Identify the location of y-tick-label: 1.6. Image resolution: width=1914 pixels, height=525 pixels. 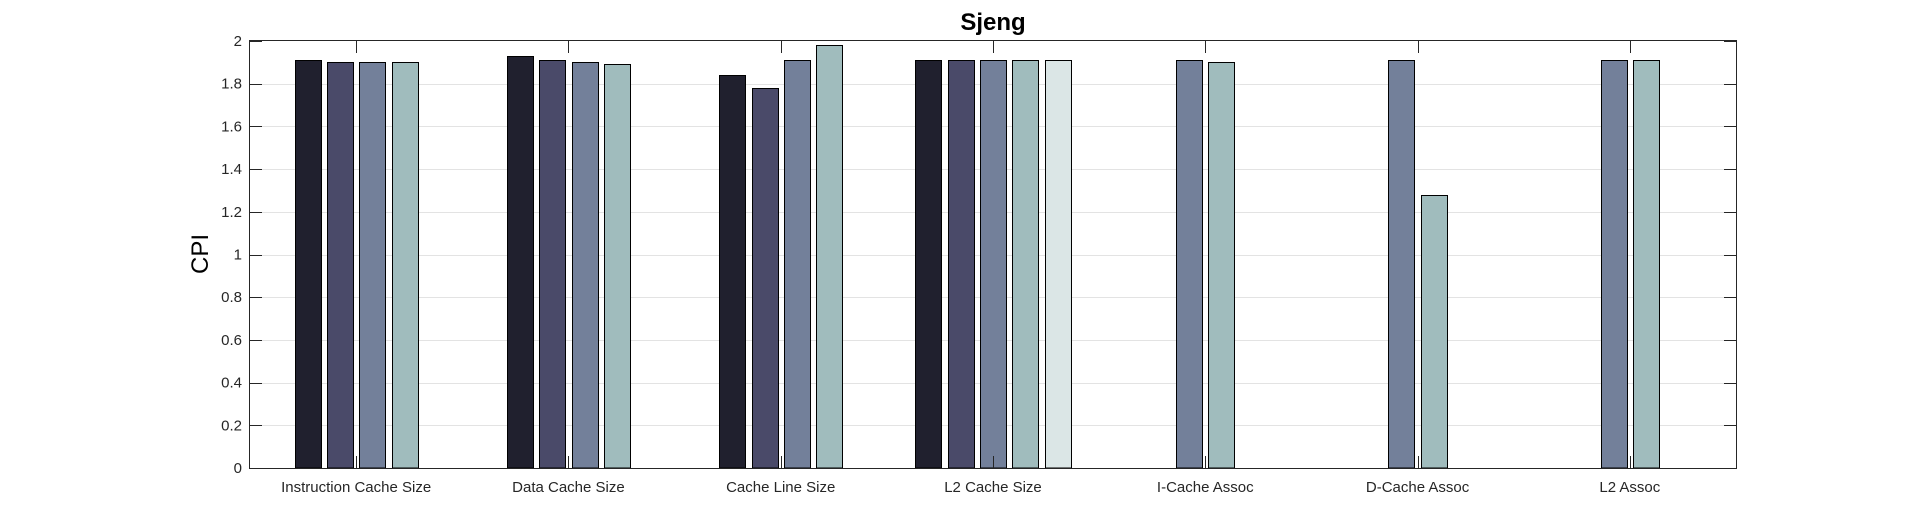
(231, 126).